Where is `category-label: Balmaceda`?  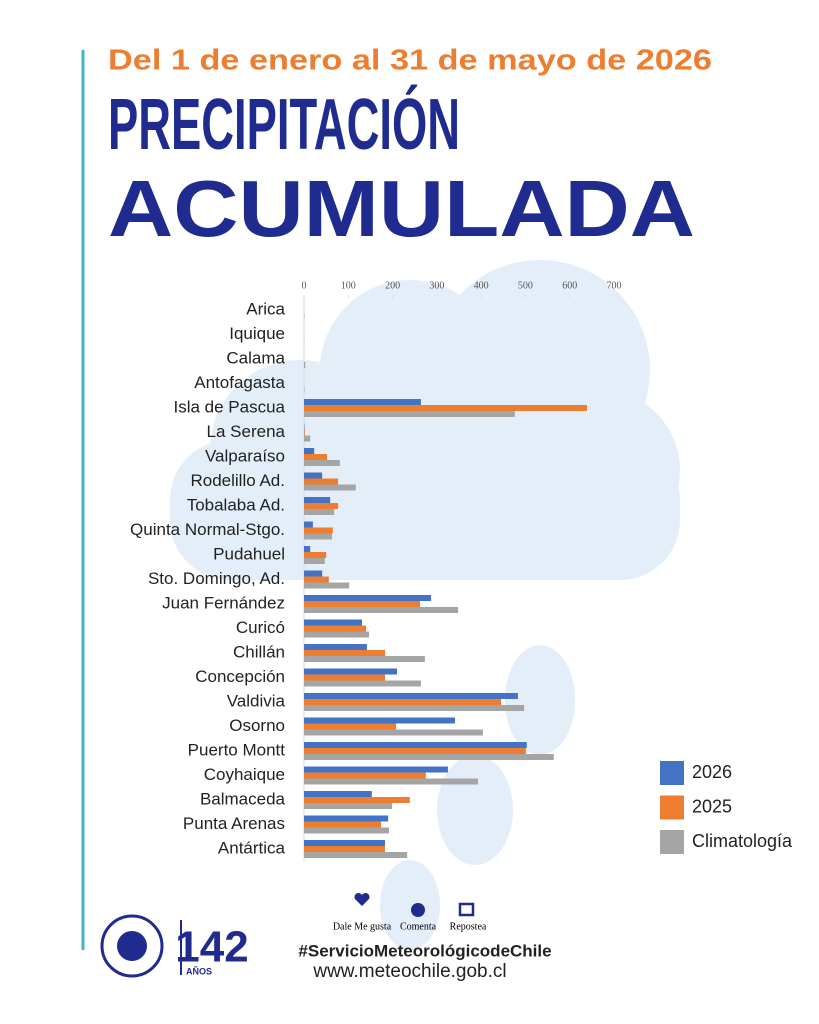
category-label: Balmaceda is located at coordinates (243, 798).